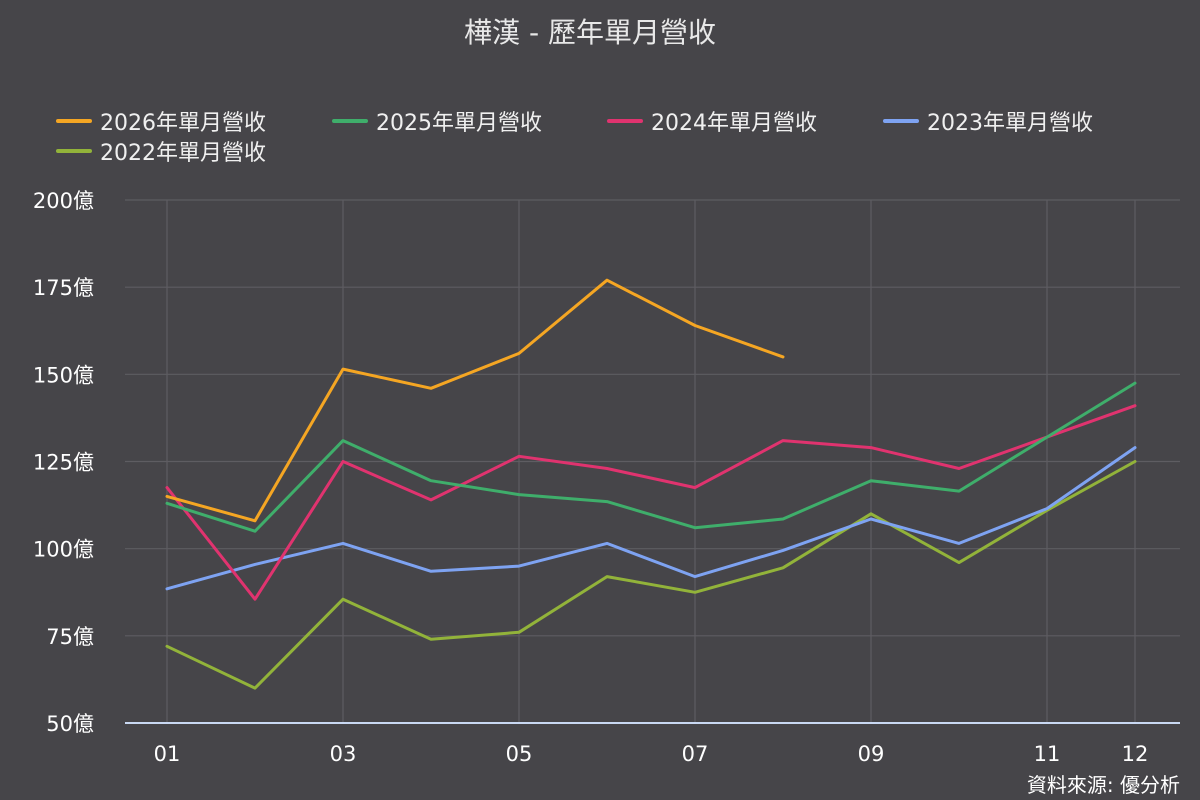 The image size is (1200, 800). What do you see at coordinates (519, 754) in the screenshot?
I see `x-tick-label: 05` at bounding box center [519, 754].